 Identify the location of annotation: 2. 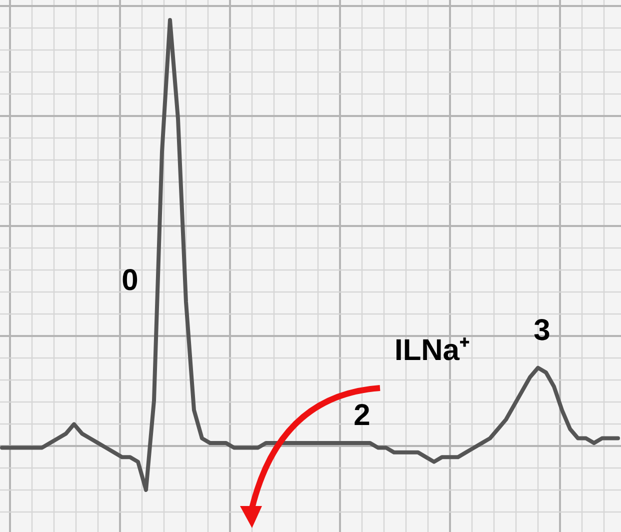
(362, 415).